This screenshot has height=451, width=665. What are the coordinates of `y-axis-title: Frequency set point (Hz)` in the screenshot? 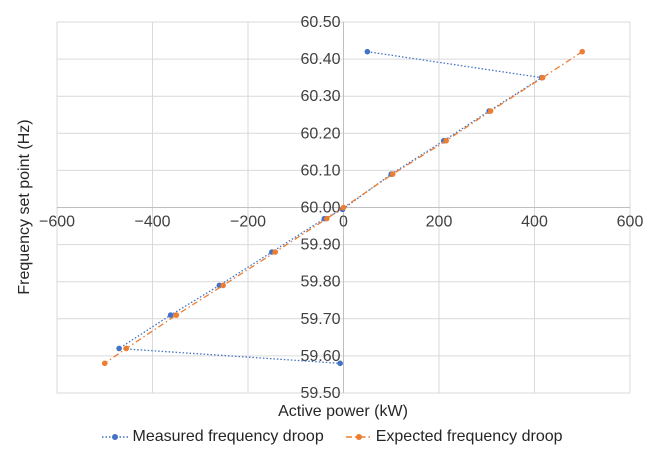 It's located at (24, 206).